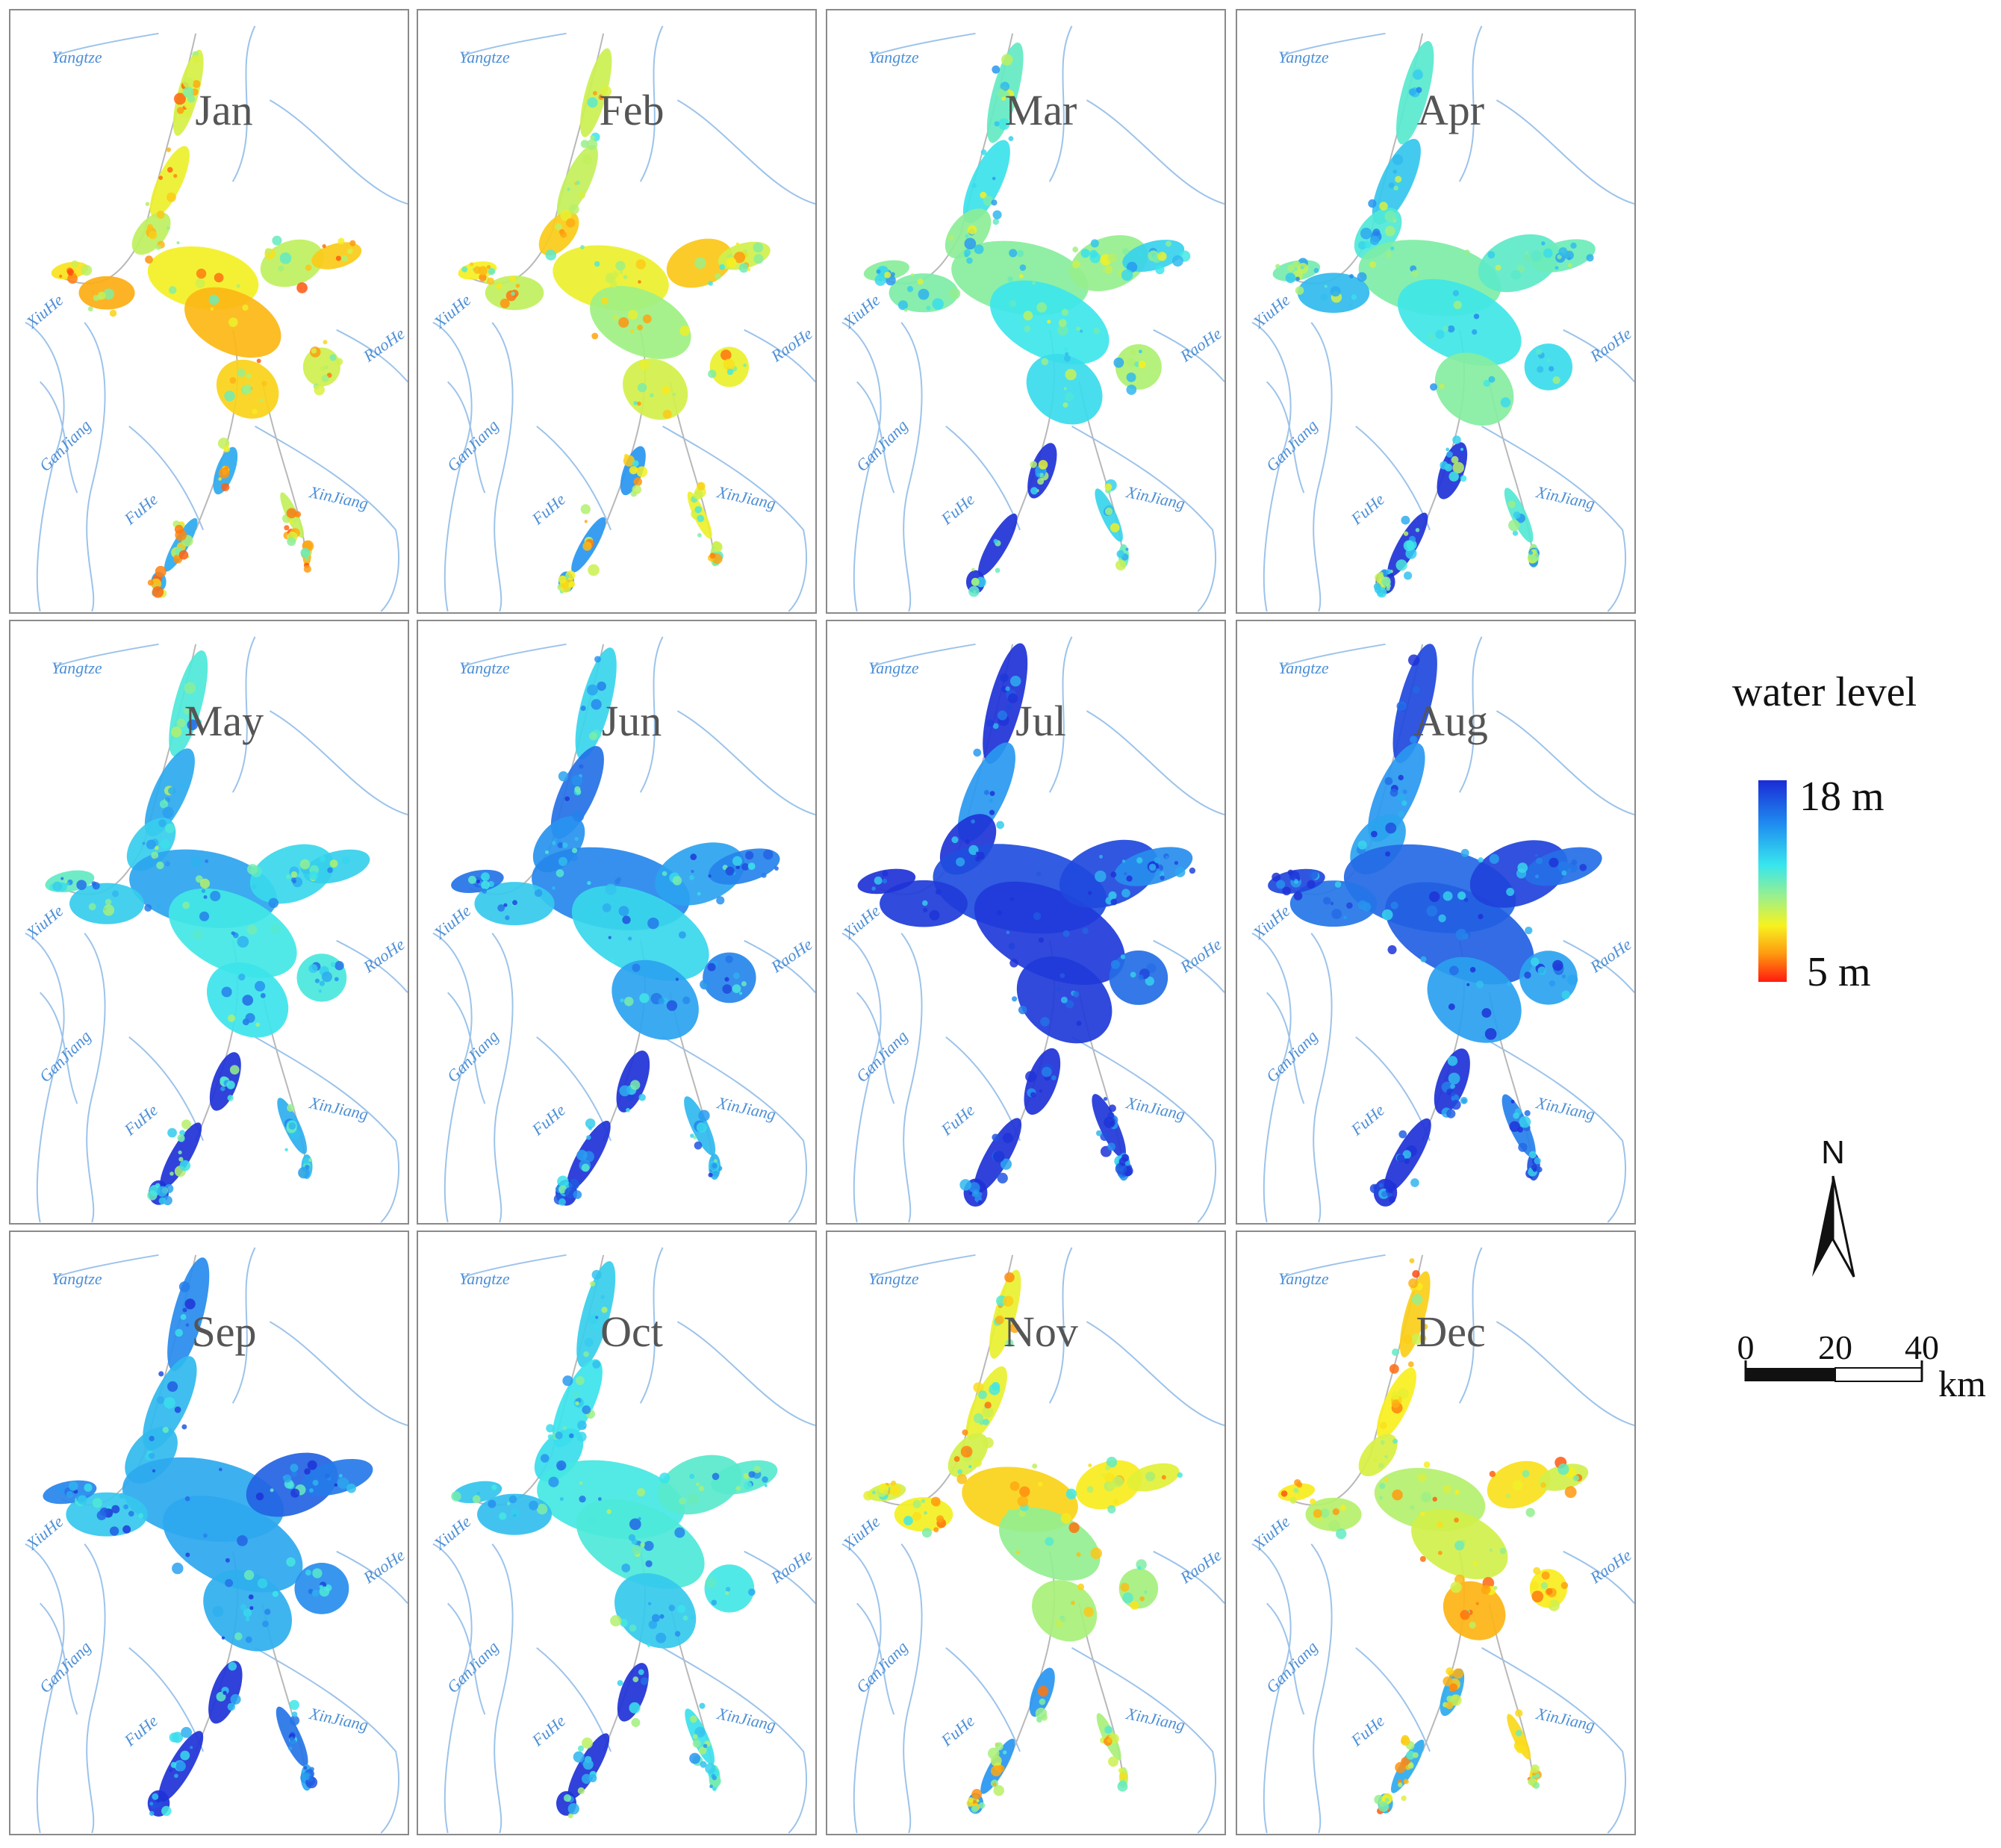 The image size is (2001, 1848). I want to click on map-panel-may: May Yangtze XiuHe RaoHe GanJiang FuHe XinJiang, so click(209, 922).